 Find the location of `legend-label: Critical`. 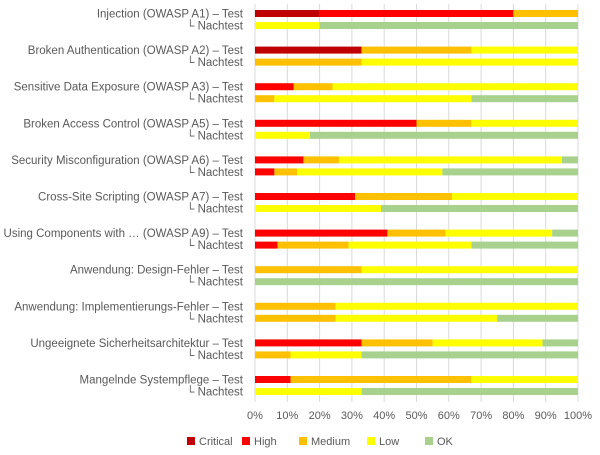

legend-label: Critical is located at coordinates (216, 442).